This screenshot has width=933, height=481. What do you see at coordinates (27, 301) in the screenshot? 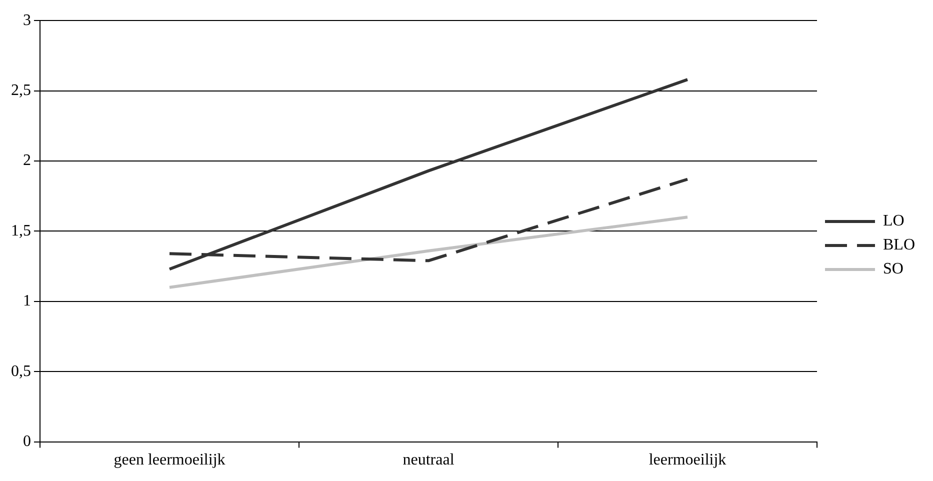
I see `y-tick-label: 1` at bounding box center [27, 301].